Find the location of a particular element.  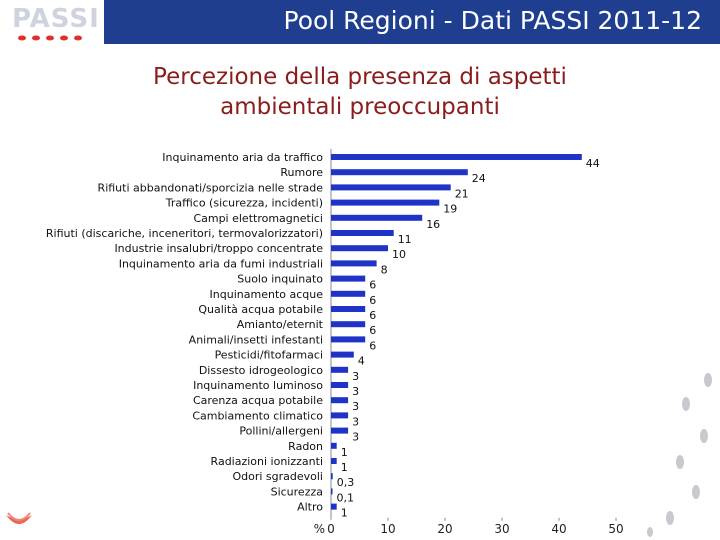

x-tick-label: 10 is located at coordinates (387, 529).